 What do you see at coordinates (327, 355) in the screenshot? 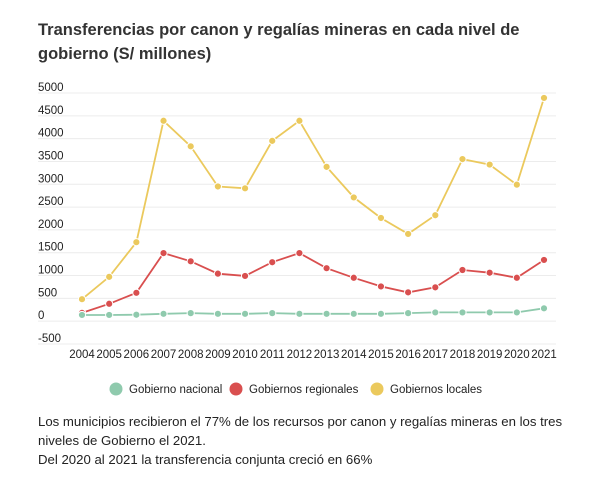
I see `x-tick-label: 2013` at bounding box center [327, 355].